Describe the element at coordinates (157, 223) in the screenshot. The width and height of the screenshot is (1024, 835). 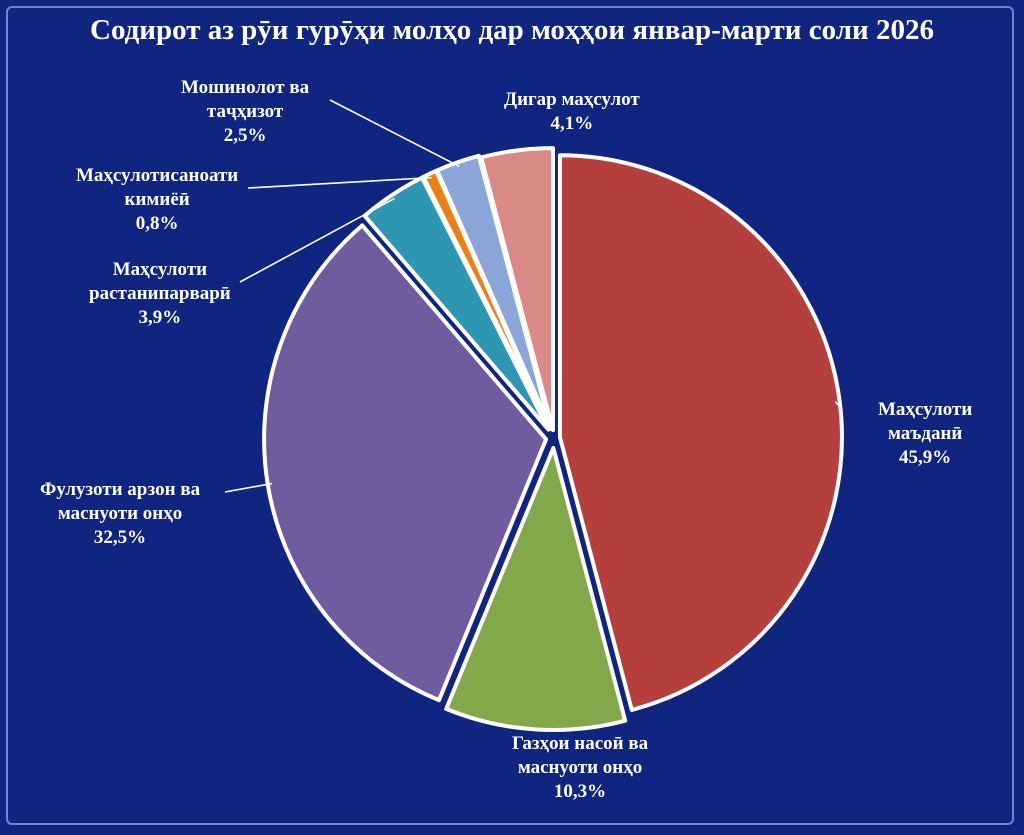
I see `slice-value-label: 0,8%` at that location.